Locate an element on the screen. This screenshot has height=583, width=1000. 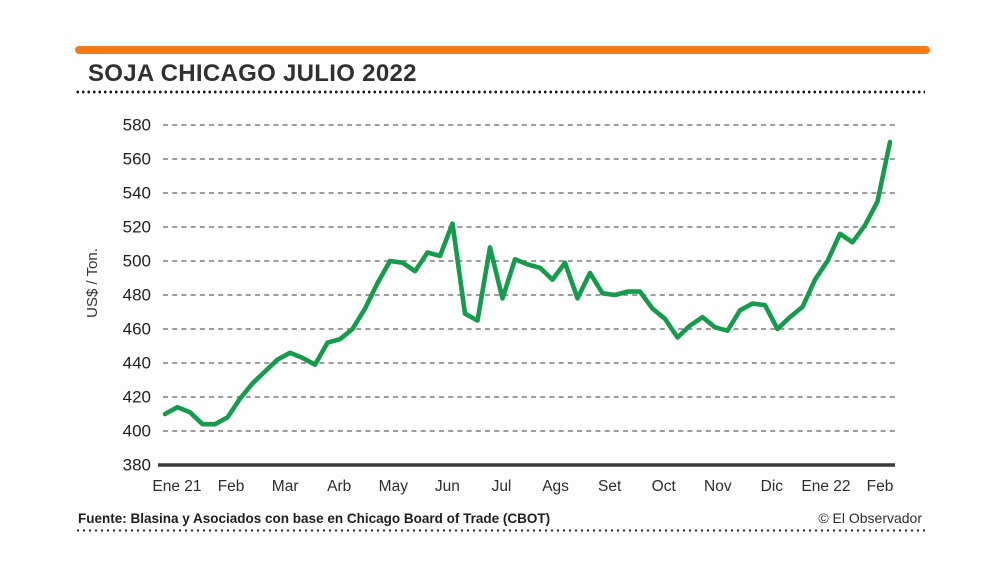
y-tick-label: 540 is located at coordinates (137, 193).